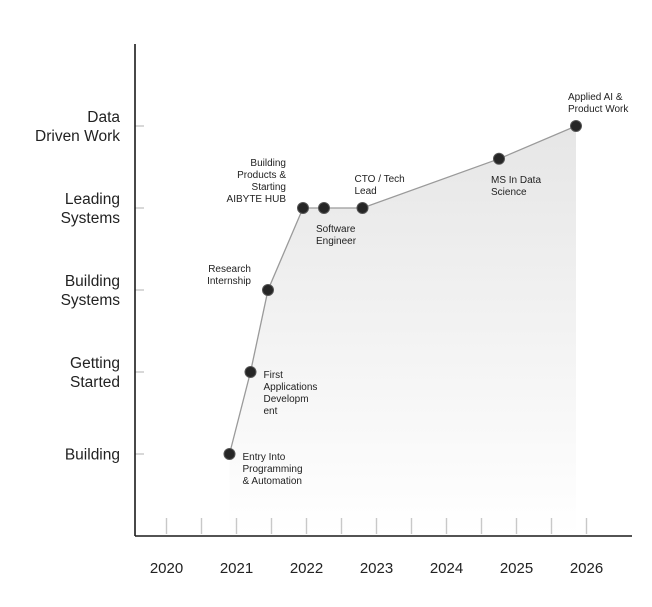 This screenshot has width=652, height=607. Describe the element at coordinates (92, 455) in the screenshot. I see `y-level-label-building: Building` at that location.